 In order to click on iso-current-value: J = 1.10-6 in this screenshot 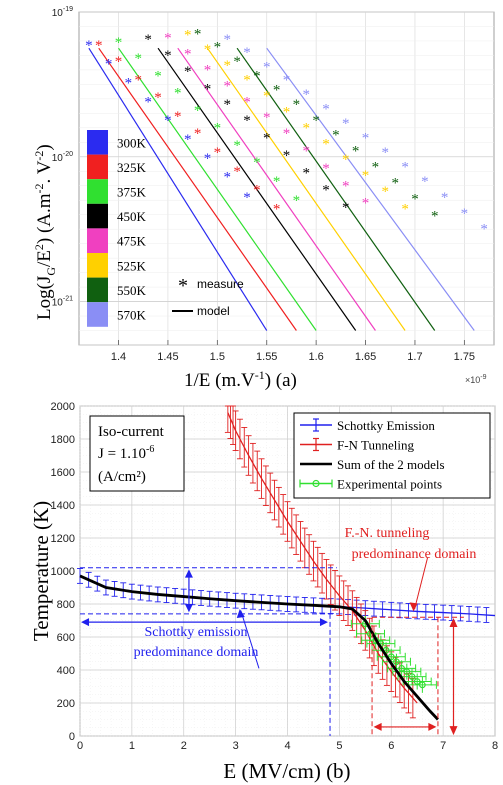, I will do `click(126, 453)`.